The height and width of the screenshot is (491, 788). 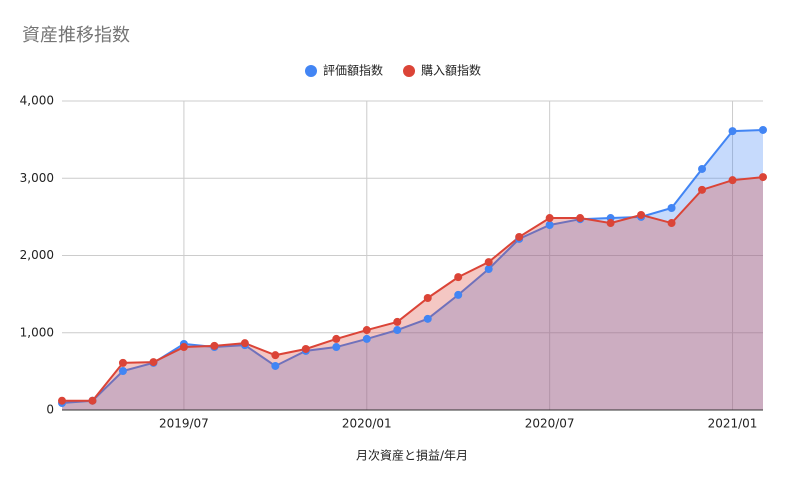 What do you see at coordinates (550, 424) in the screenshot?
I see `x-tick-label: 2020/07` at bounding box center [550, 424].